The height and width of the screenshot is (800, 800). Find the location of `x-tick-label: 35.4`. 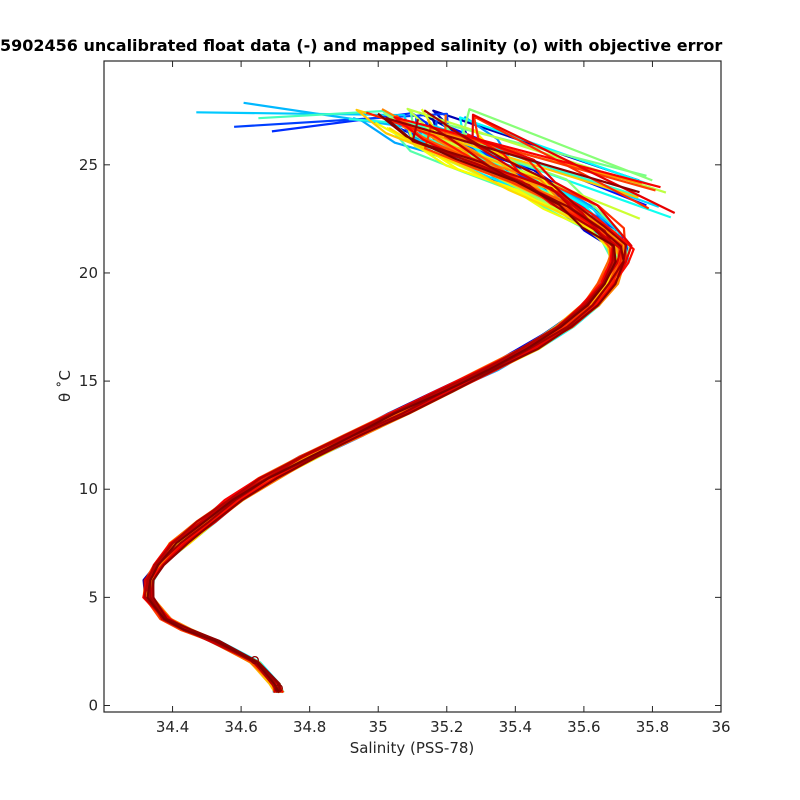

x-tick-label: 35.4 is located at coordinates (515, 727).